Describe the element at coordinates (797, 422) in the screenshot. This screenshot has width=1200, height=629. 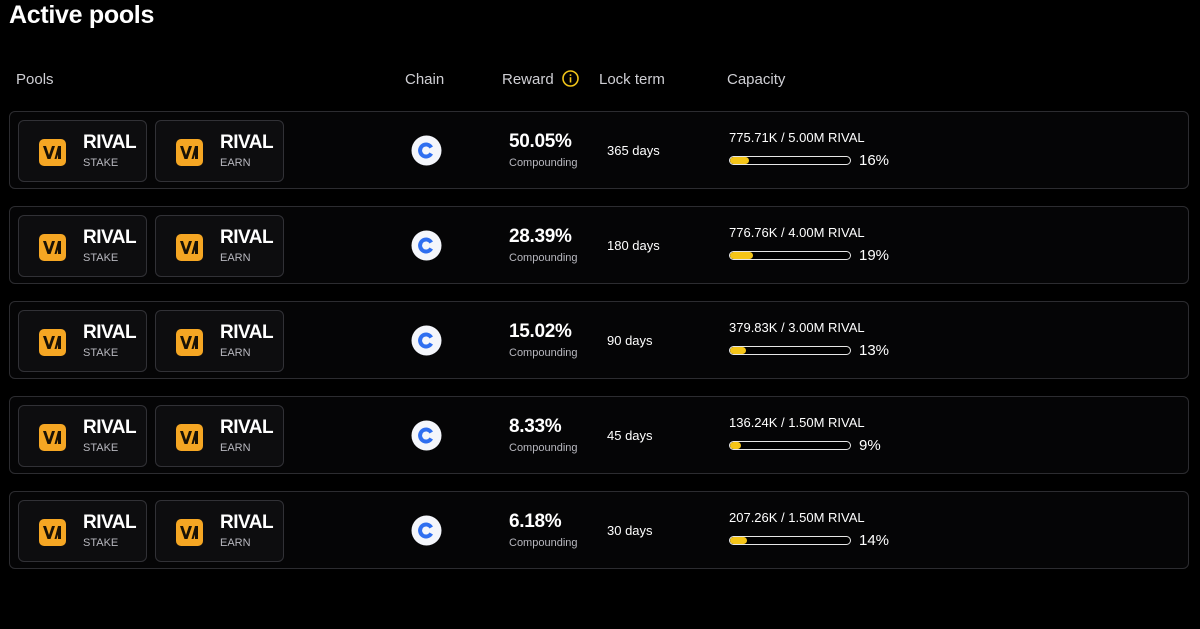
I see `capacity-amount: 136.24K / 1.50M RIVAL` at that location.